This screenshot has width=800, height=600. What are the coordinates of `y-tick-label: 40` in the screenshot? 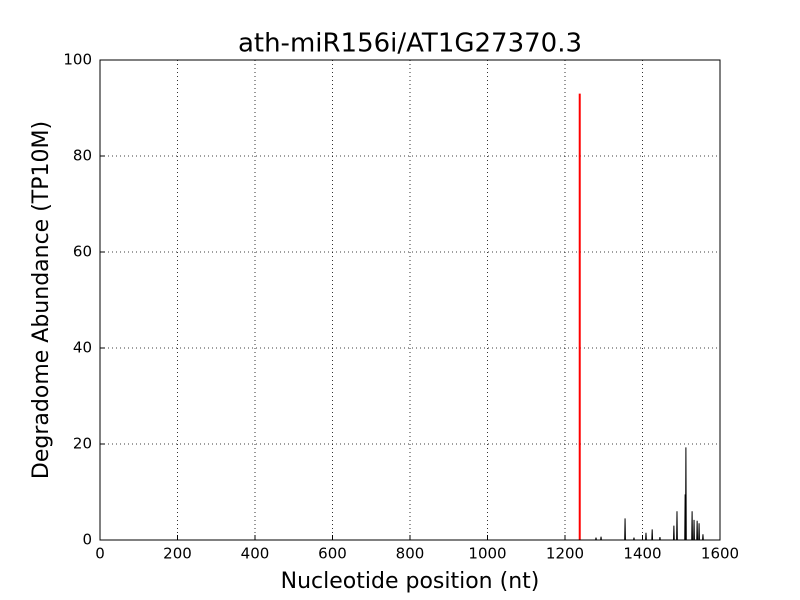 It's located at (82, 348).